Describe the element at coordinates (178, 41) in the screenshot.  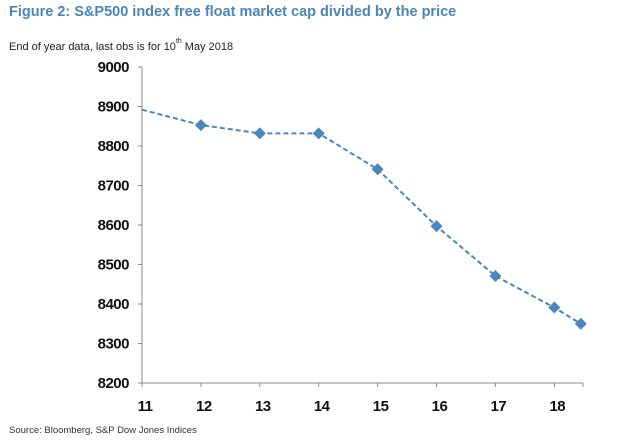
I see `subtitle-superscript: th` at that location.